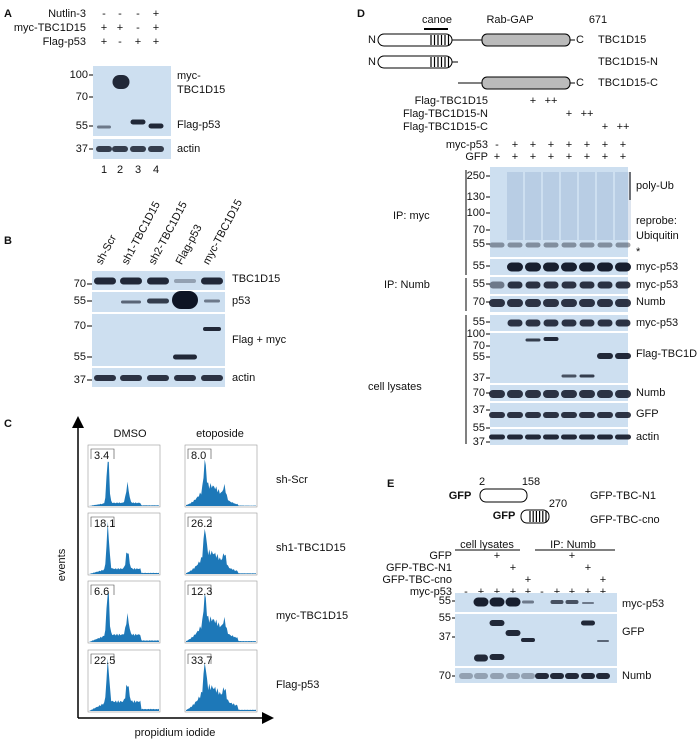  I want to click on panel-letter: A, so click(8, 14).